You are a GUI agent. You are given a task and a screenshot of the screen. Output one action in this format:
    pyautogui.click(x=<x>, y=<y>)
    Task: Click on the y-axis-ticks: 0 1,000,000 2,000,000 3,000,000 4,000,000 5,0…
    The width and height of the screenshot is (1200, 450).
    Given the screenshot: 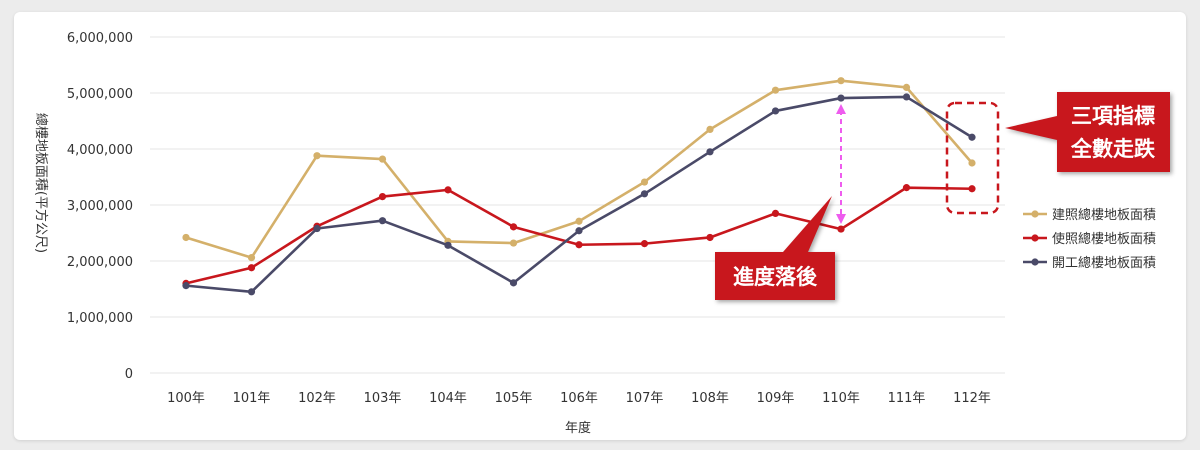 What is the action you would take?
    pyautogui.click(x=100, y=206)
    